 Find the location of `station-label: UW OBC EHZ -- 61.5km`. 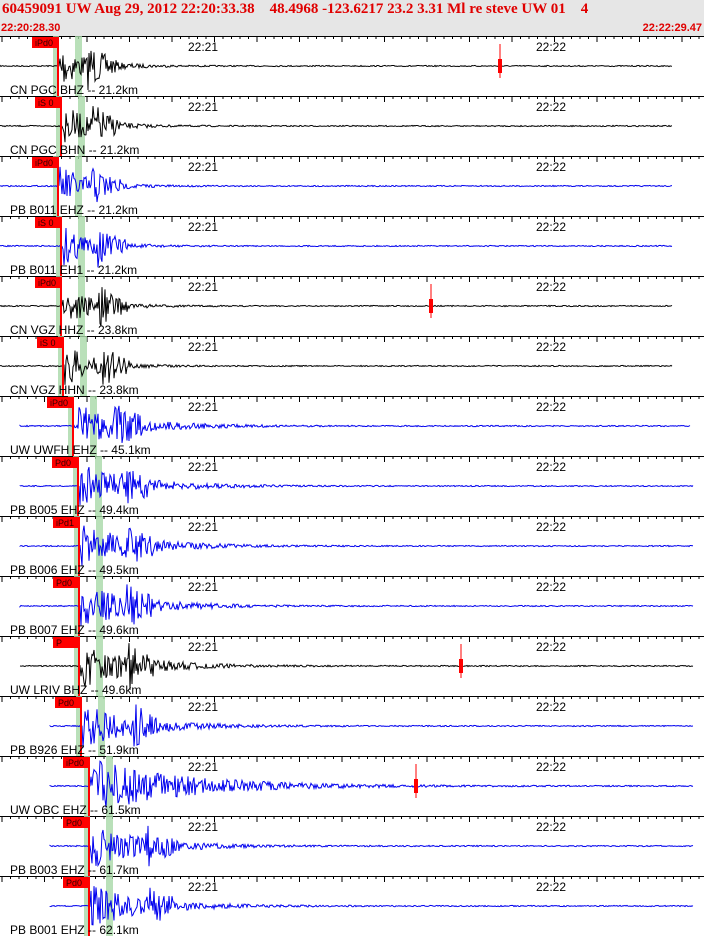

station-label: UW OBC EHZ -- 61.5km is located at coordinates (75, 810).